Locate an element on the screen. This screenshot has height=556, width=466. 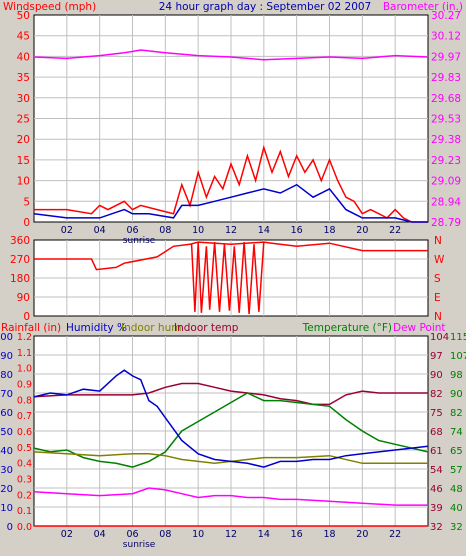
humidity-tick-label: 0 is located at coordinates (10, 527).